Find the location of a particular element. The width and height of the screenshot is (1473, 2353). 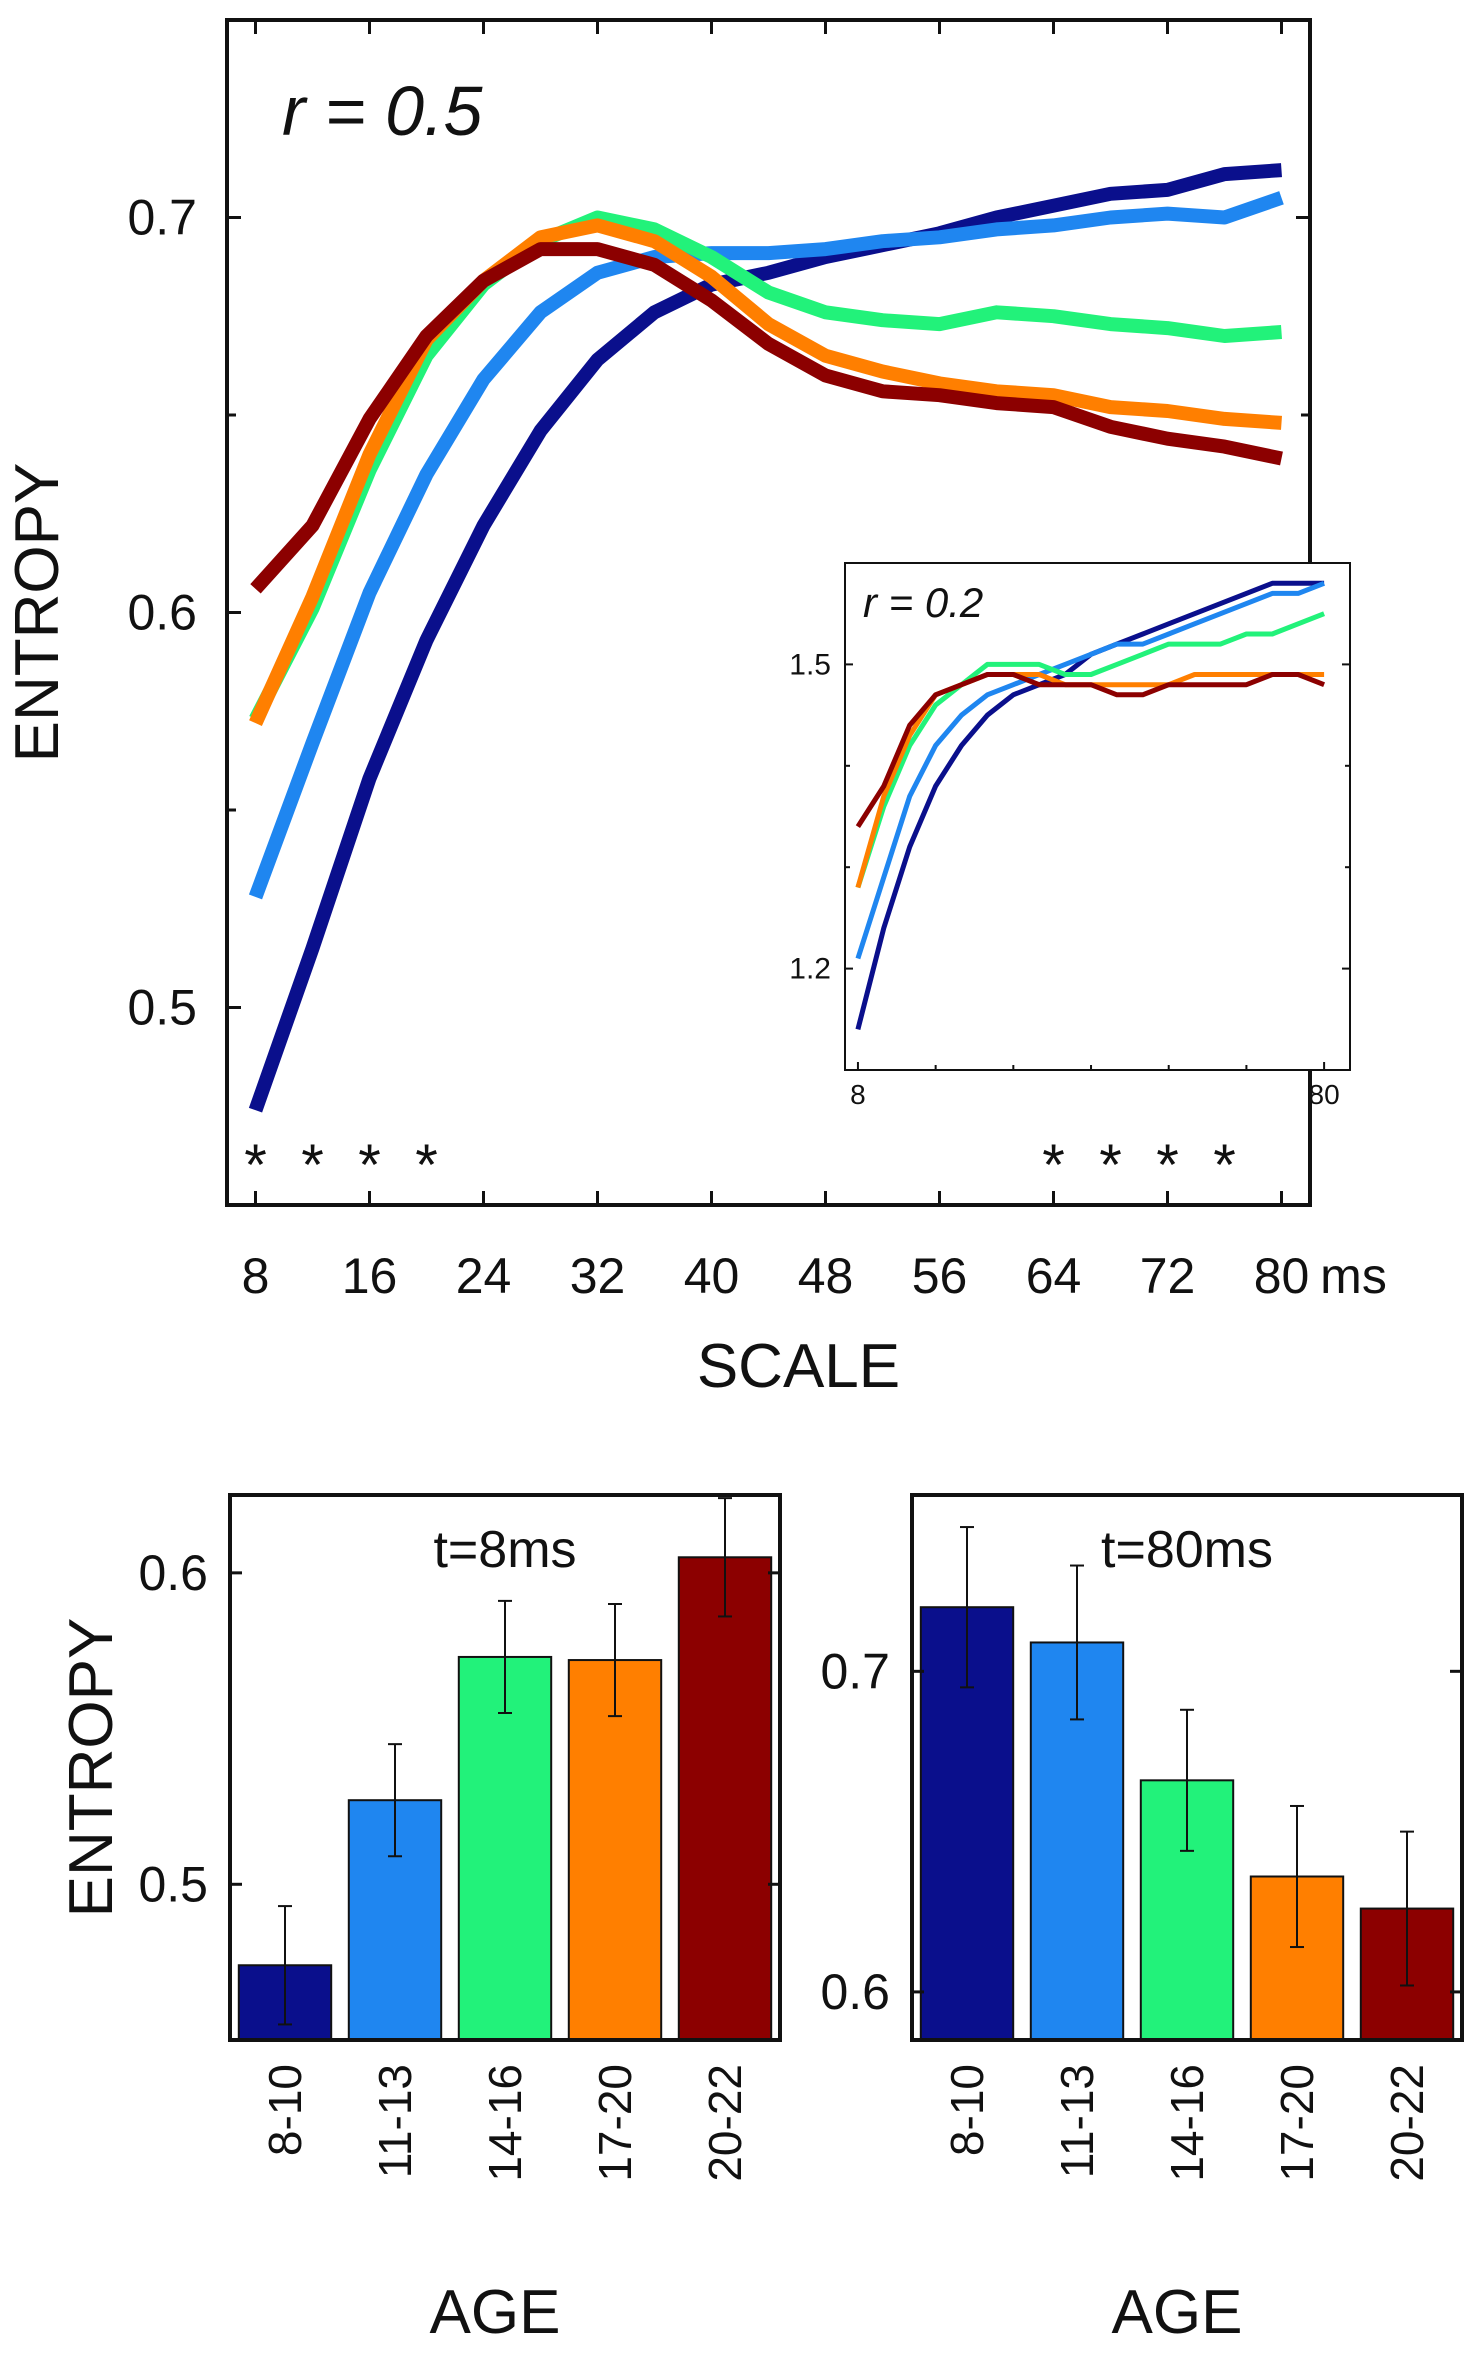

main-x-tick-label: 40 is located at coordinates (712, 1276).